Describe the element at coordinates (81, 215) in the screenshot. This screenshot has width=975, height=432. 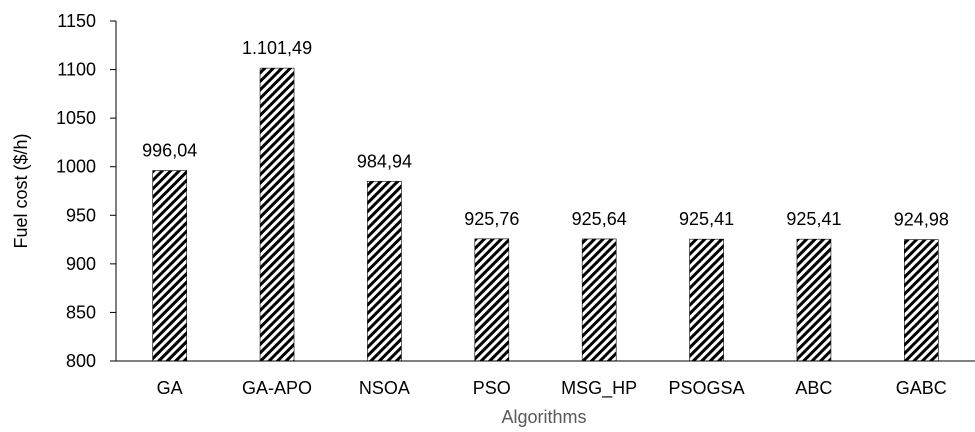
I see `y-tick-label: 950` at that location.